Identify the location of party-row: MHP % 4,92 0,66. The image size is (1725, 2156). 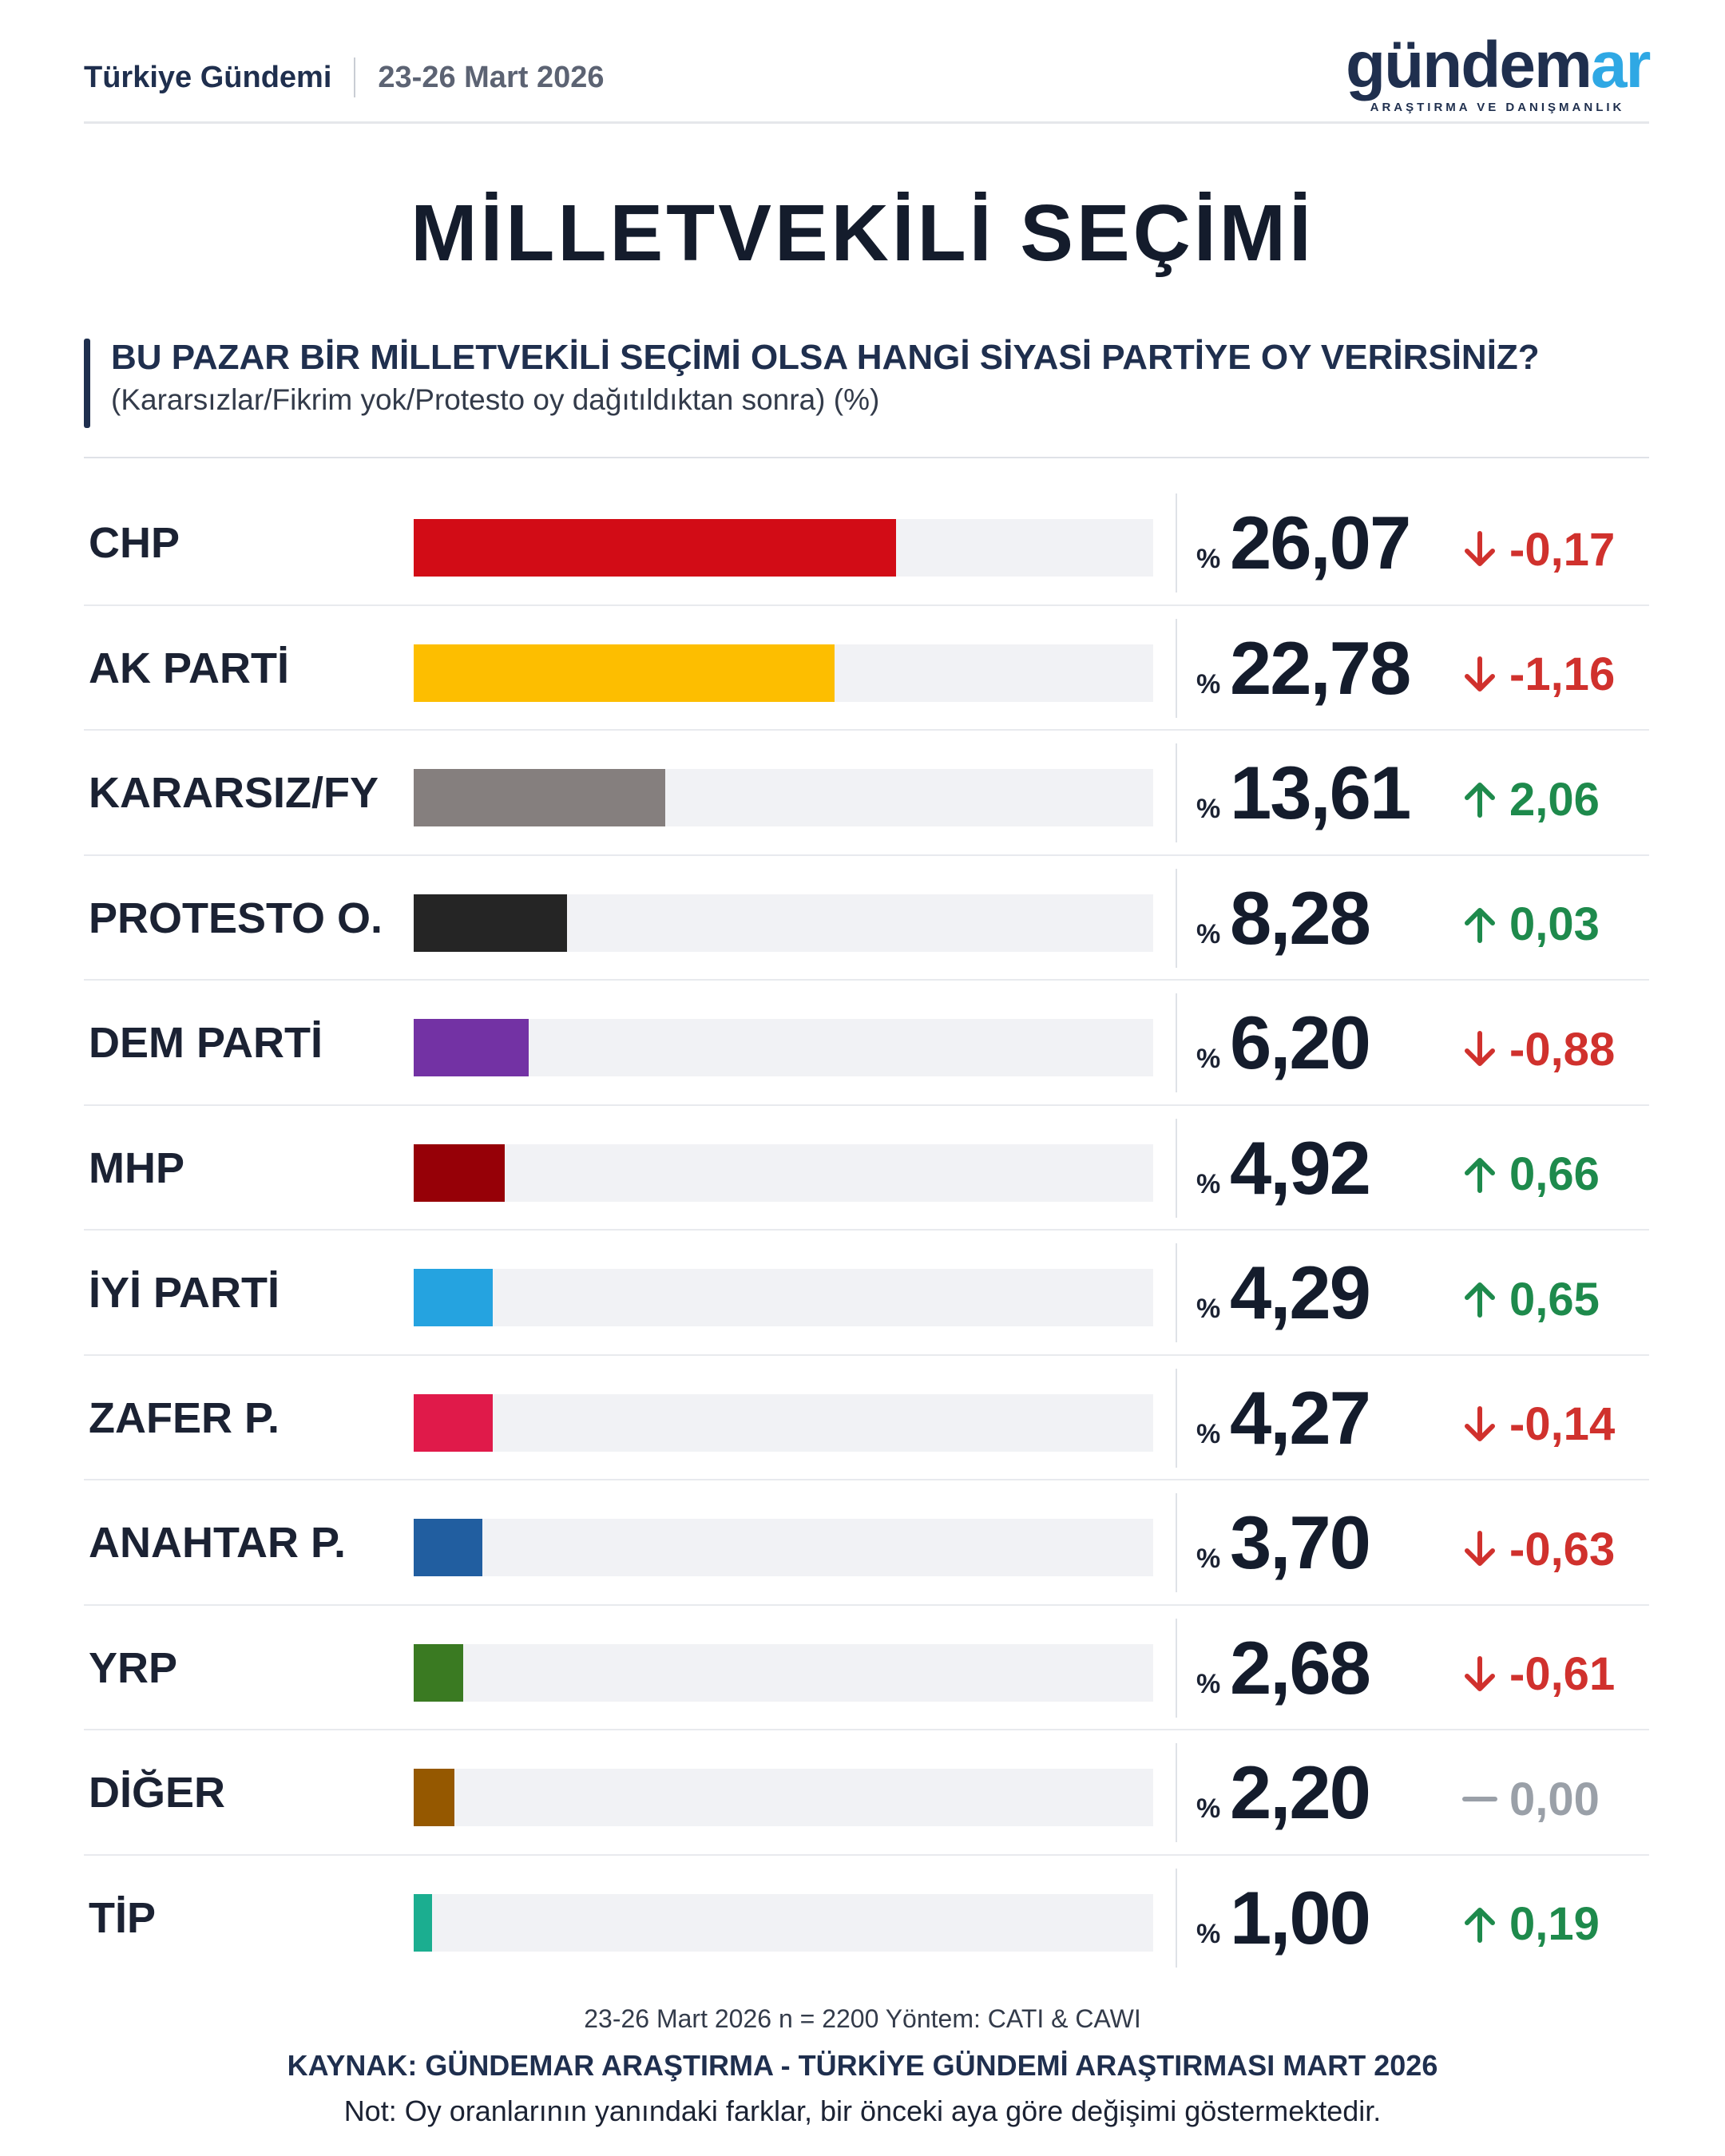
(867, 1168).